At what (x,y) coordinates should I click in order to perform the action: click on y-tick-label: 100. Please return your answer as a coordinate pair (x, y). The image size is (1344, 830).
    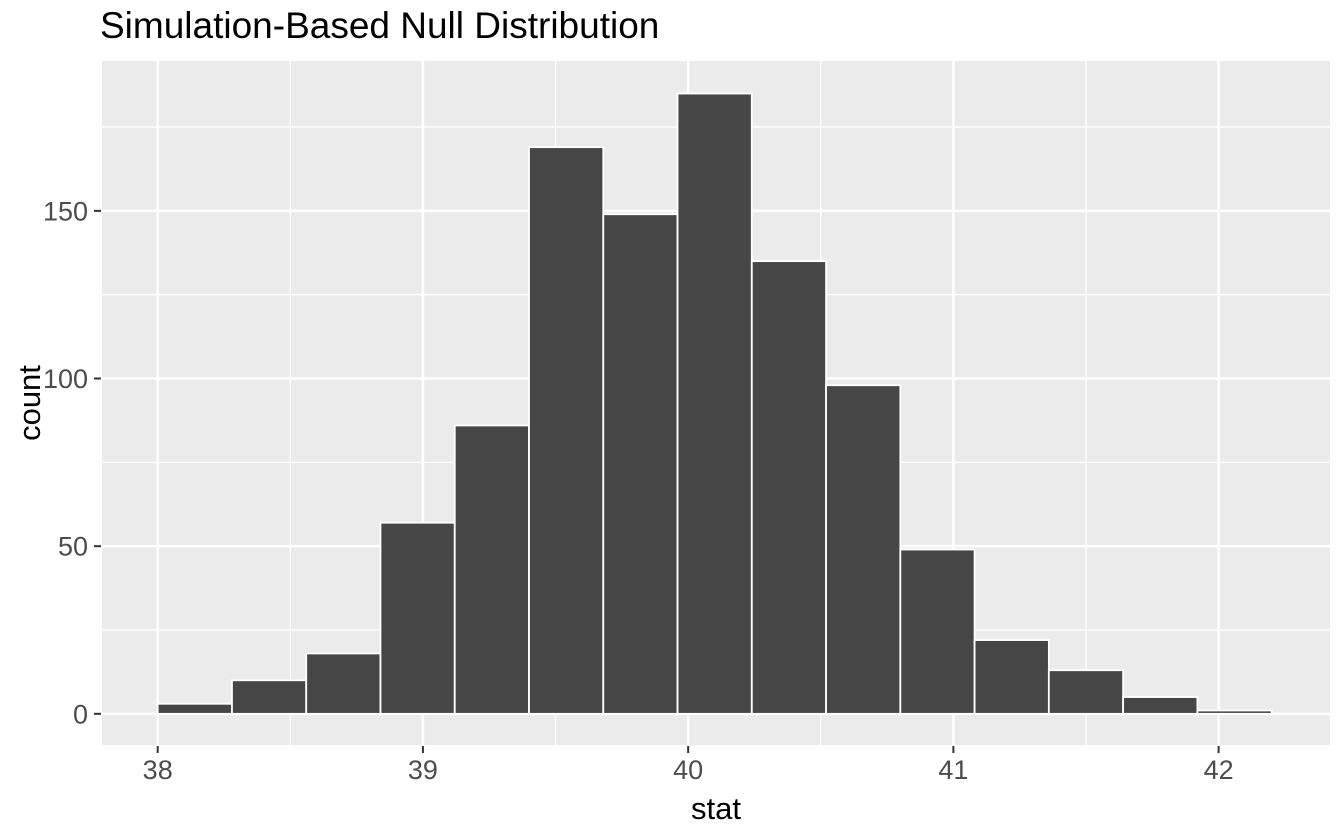
    Looking at the image, I should click on (65, 379).